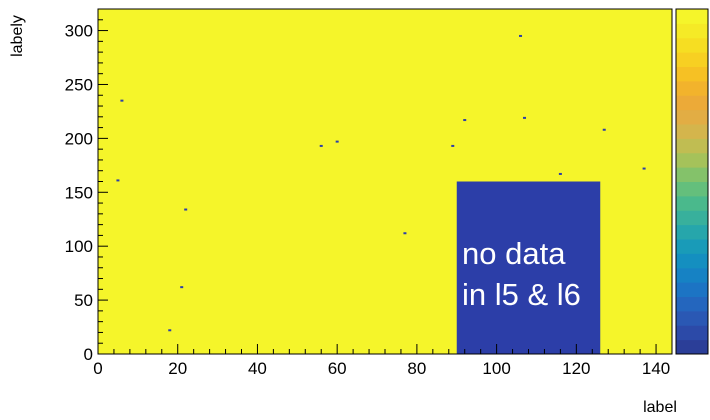  I want to click on no-data-region, so click(528, 267).